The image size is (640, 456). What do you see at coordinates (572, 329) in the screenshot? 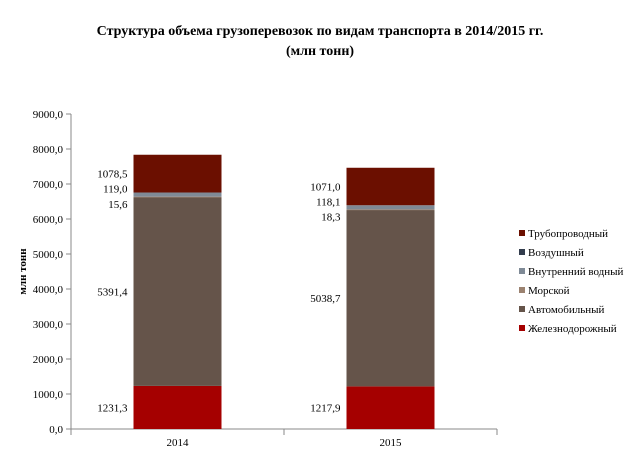
I see `legend-label: Железнодорожный` at bounding box center [572, 329].